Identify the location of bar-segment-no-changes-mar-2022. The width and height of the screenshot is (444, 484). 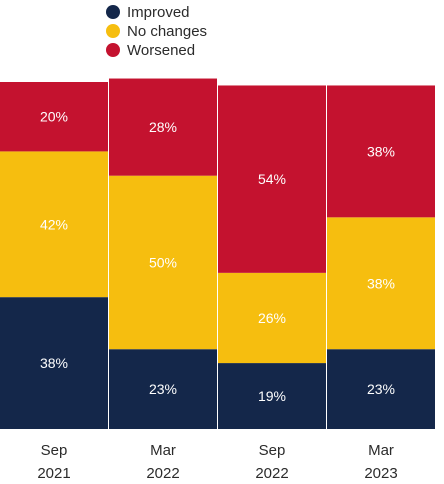
(163, 262).